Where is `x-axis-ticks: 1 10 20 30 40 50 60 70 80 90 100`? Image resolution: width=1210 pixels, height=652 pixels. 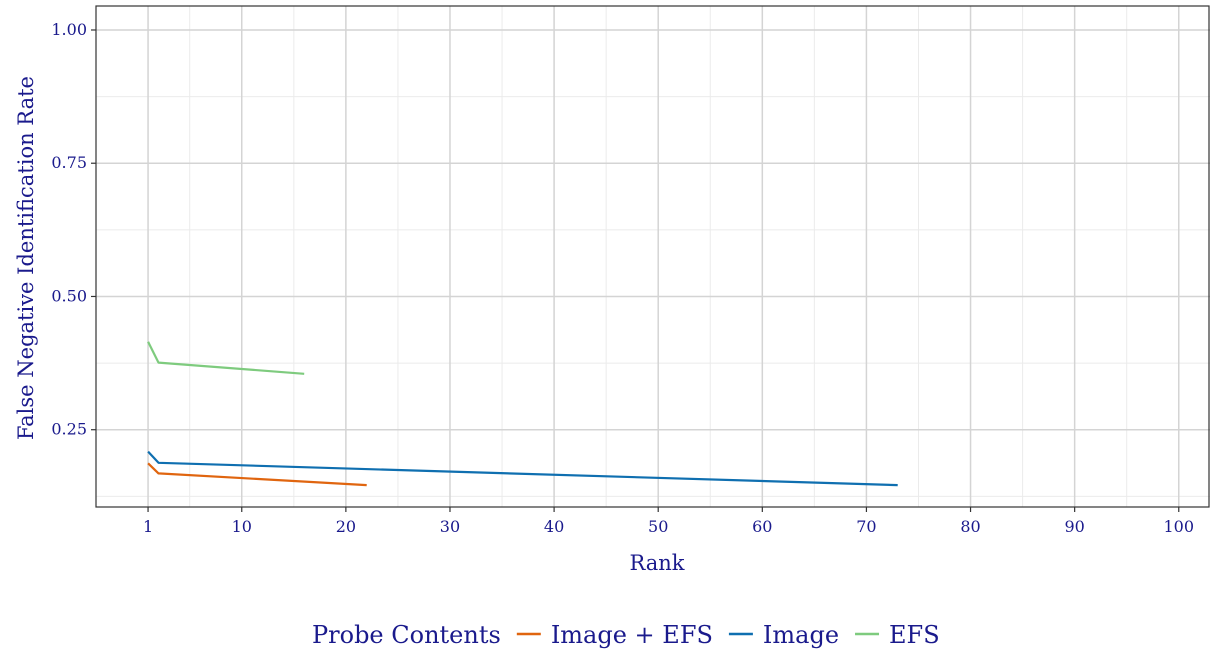
x-axis-ticks: 1 10 20 30 40 50 60 70 80 90 100 is located at coordinates (668, 521).